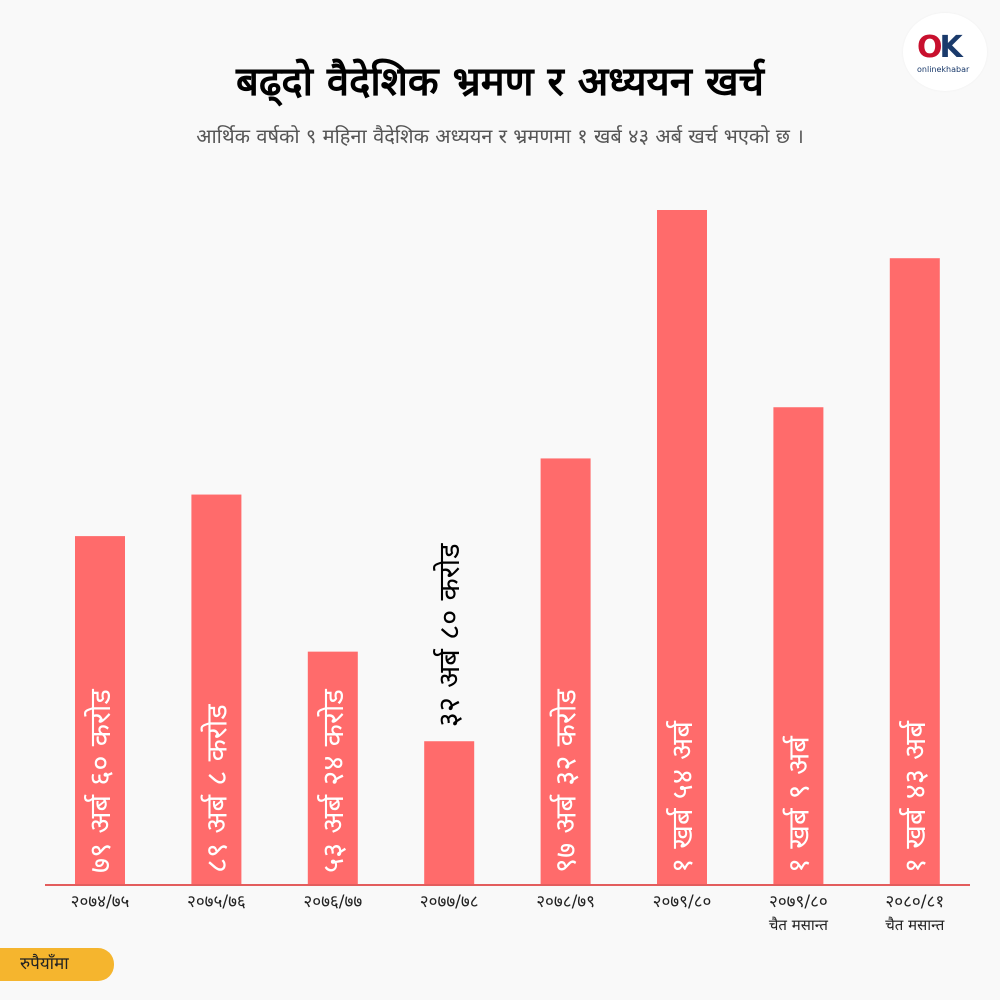 This screenshot has width=1000, height=1000. What do you see at coordinates (500, 82) in the screenshot?
I see `chart-title: बढ्दो वैदेशिक भ्रमण र अध्ययन खर्च` at bounding box center [500, 82].